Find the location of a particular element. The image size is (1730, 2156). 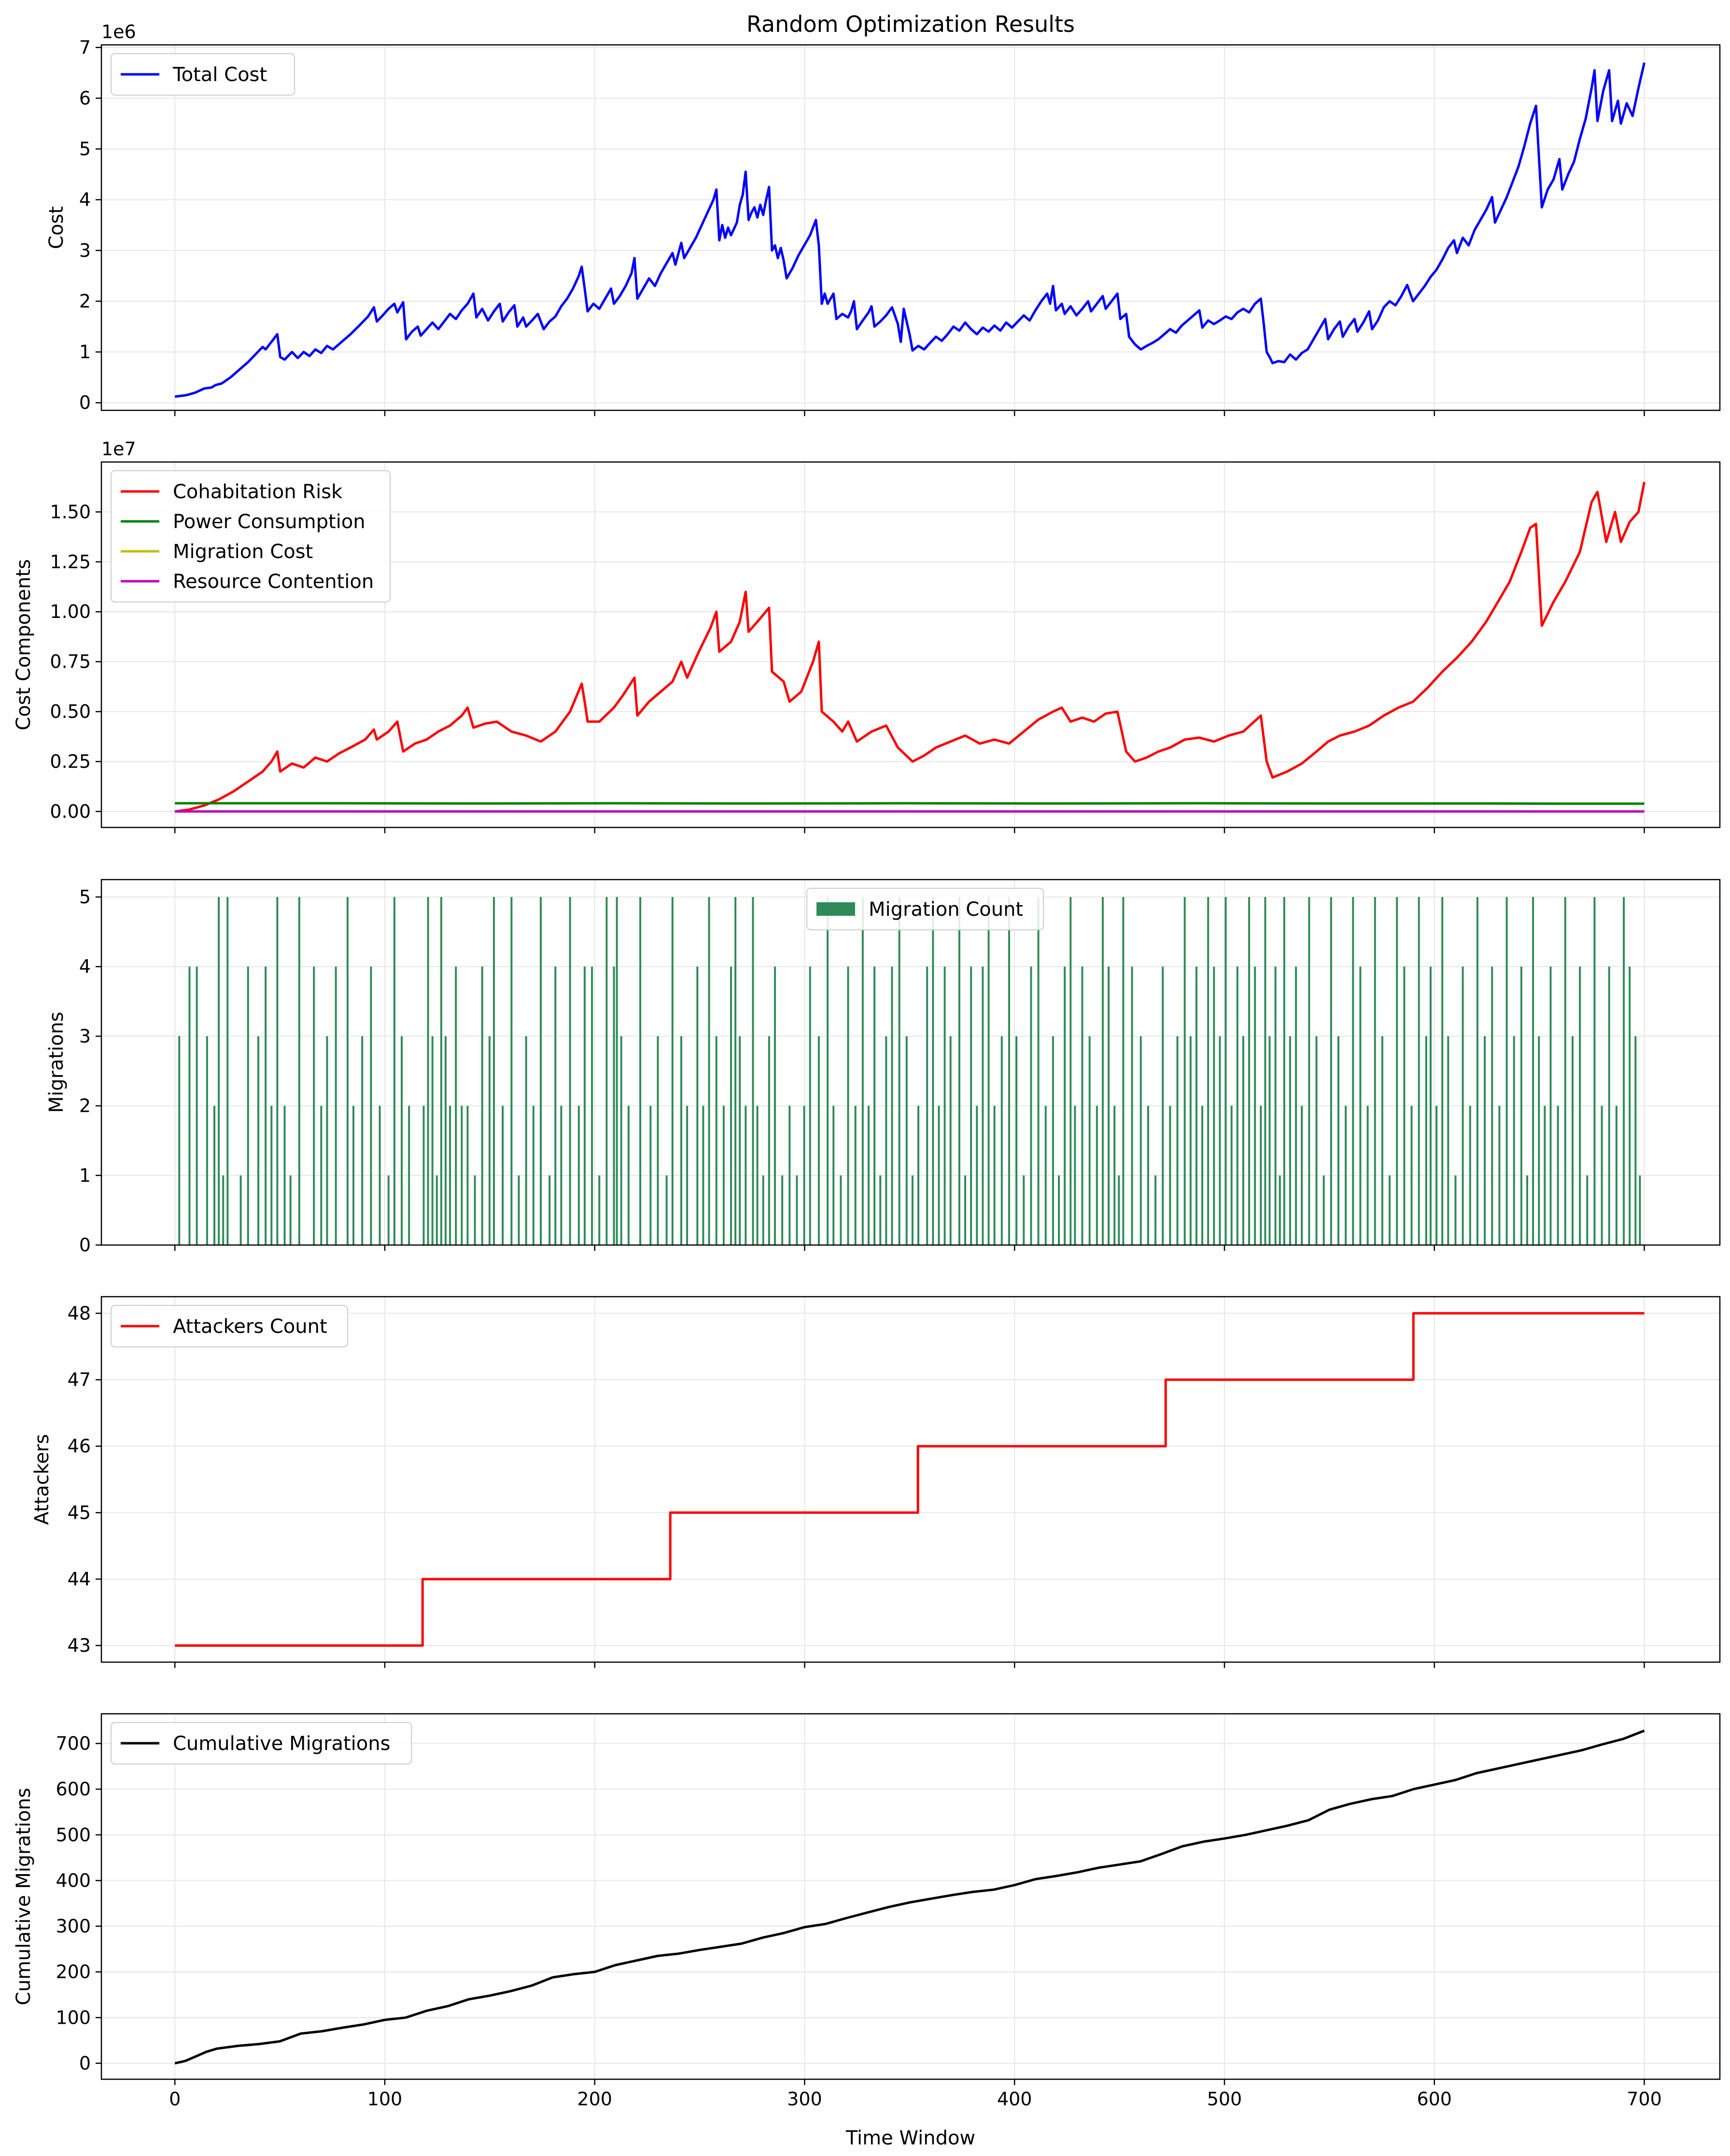

y-tick-label: 4 is located at coordinates (85, 967).